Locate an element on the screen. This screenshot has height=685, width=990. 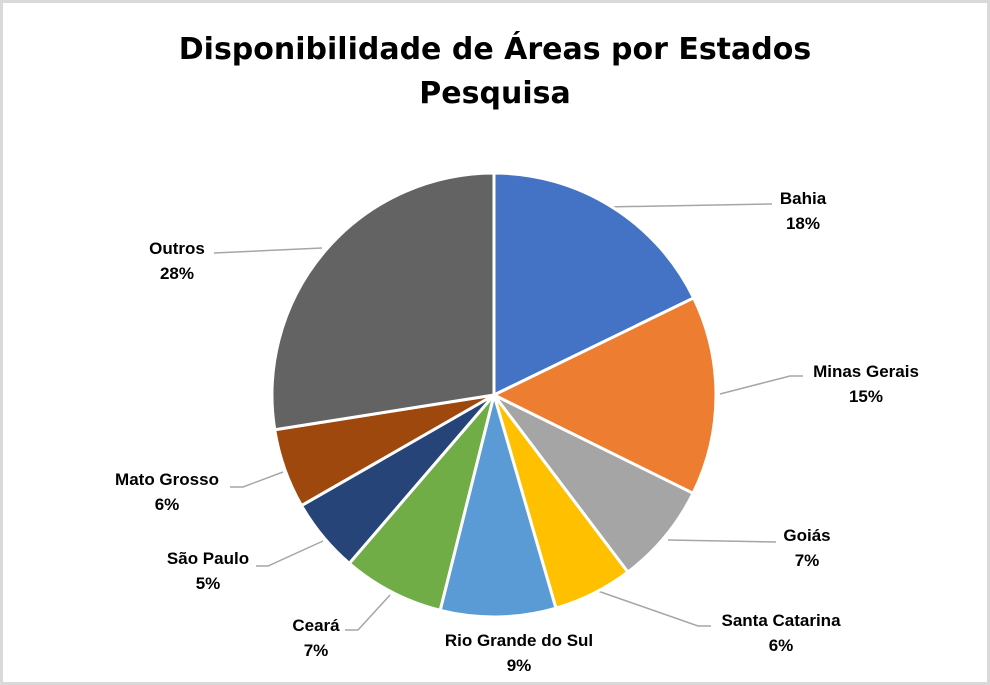
pie-slice-bahia is located at coordinates (594, 284).